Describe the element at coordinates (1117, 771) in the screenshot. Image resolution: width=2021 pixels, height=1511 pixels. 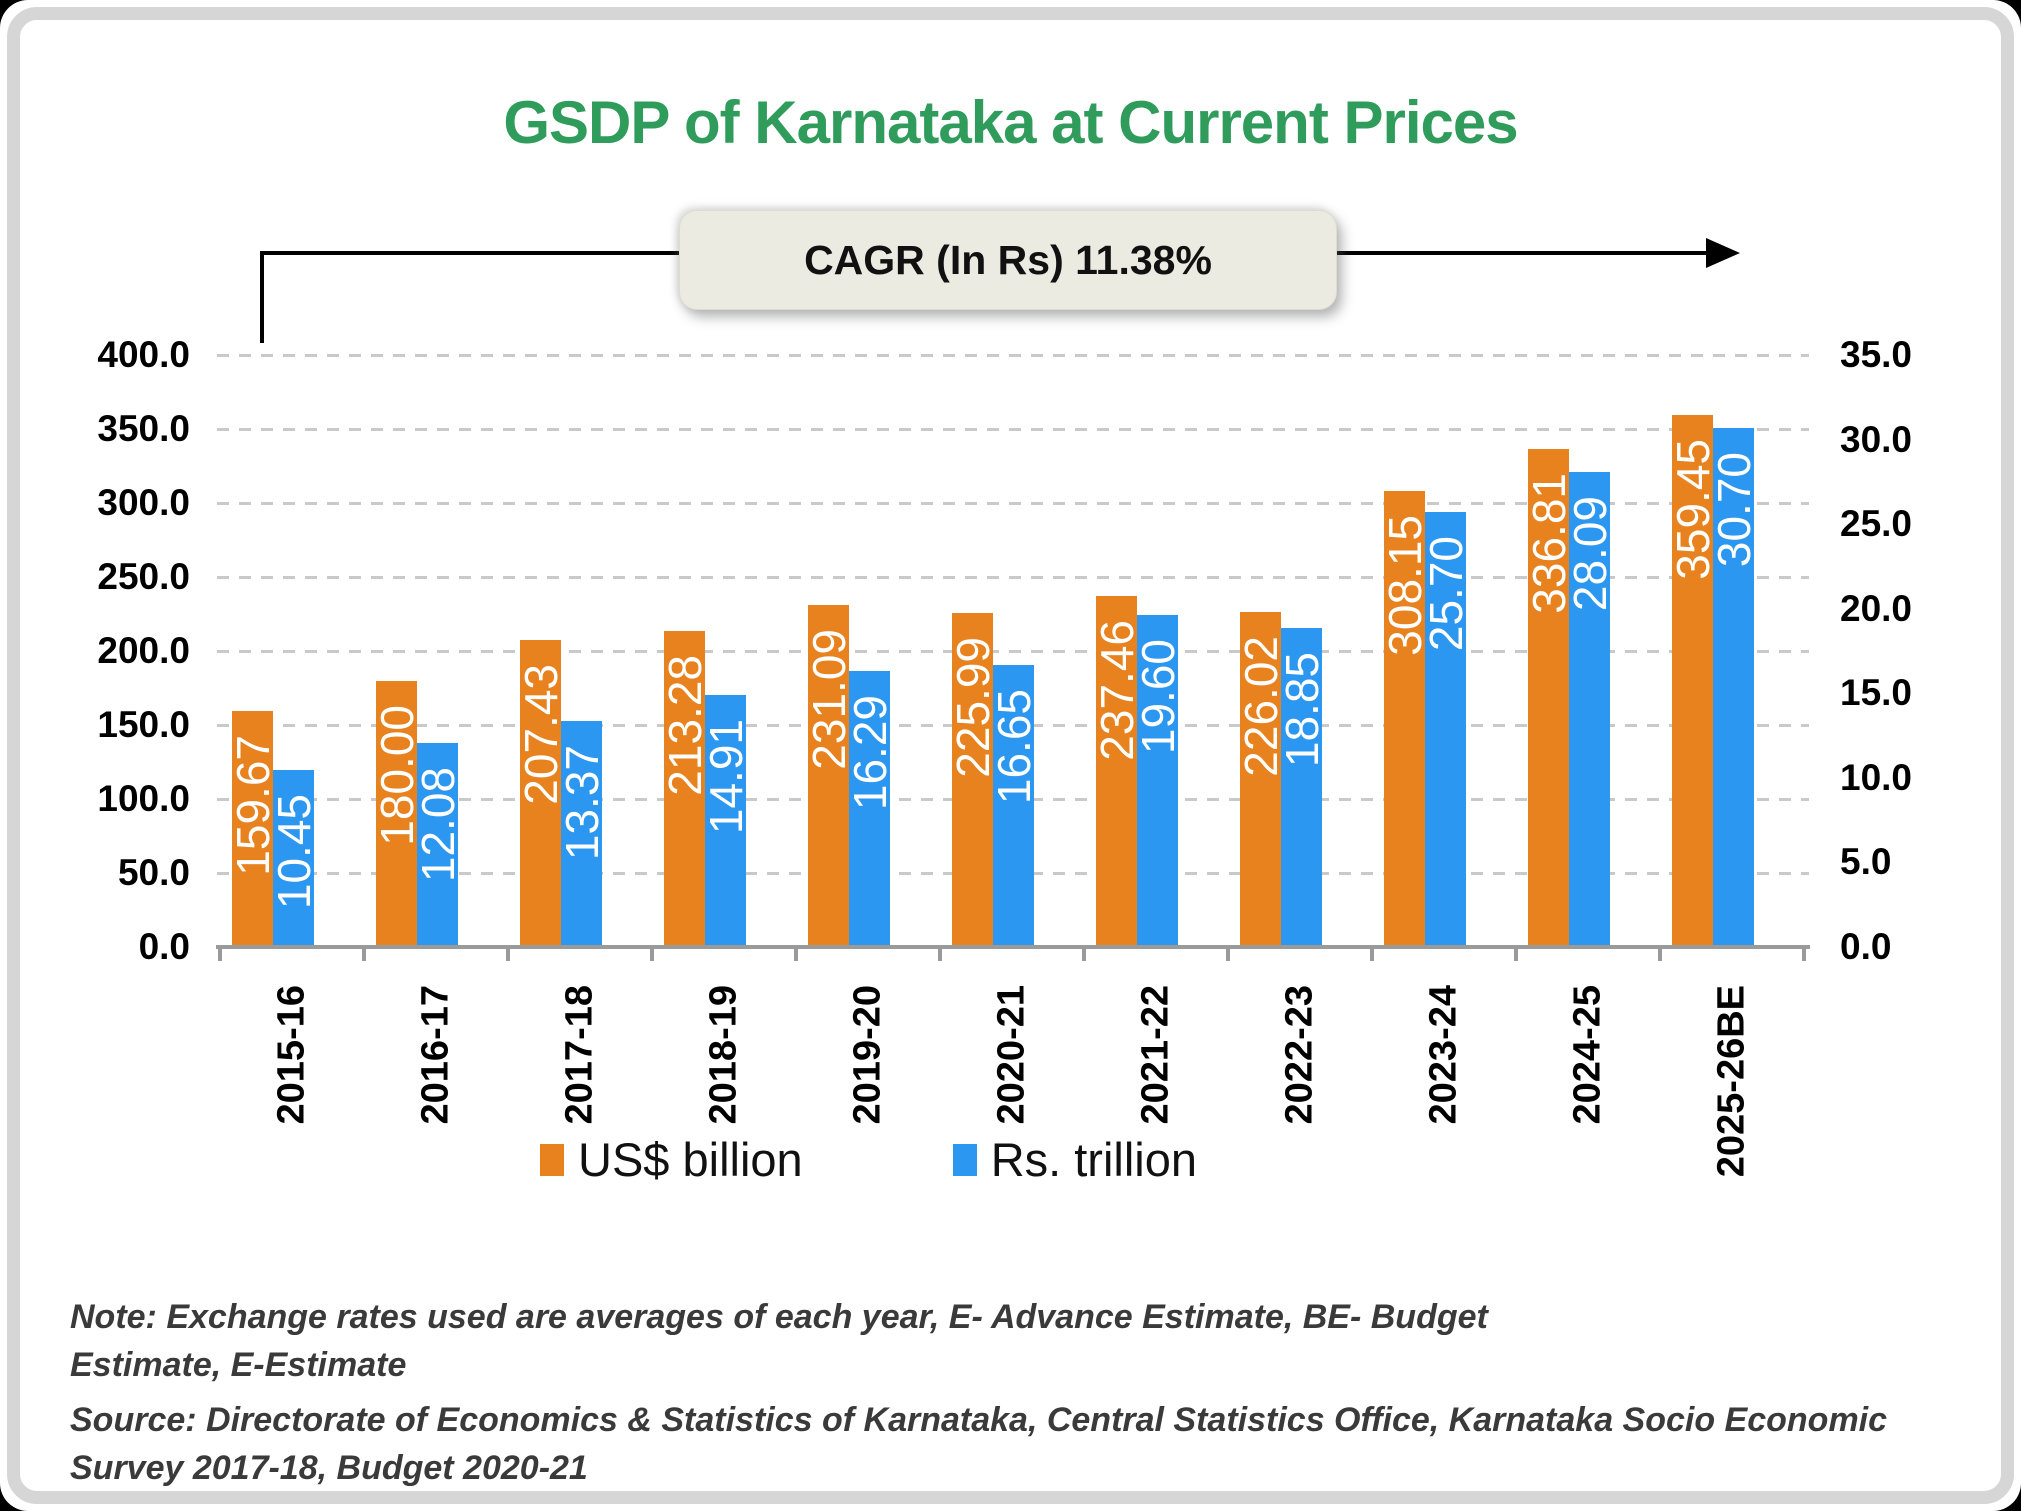
I see `bar-usd-billion: 237.46` at that location.